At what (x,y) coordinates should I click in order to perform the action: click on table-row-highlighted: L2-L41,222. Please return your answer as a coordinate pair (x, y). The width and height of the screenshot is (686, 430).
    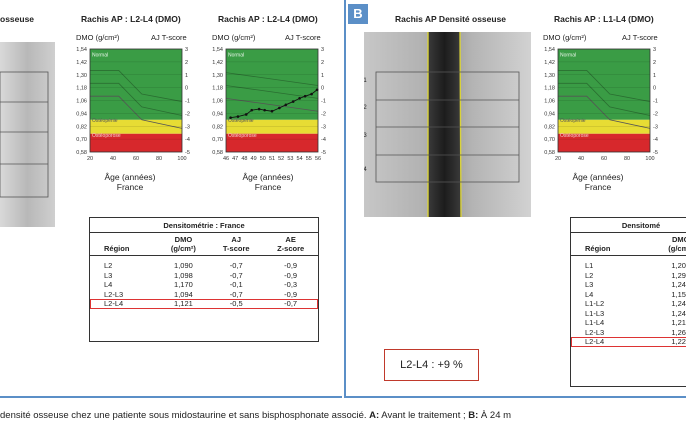
    Looking at the image, I should click on (628, 342).